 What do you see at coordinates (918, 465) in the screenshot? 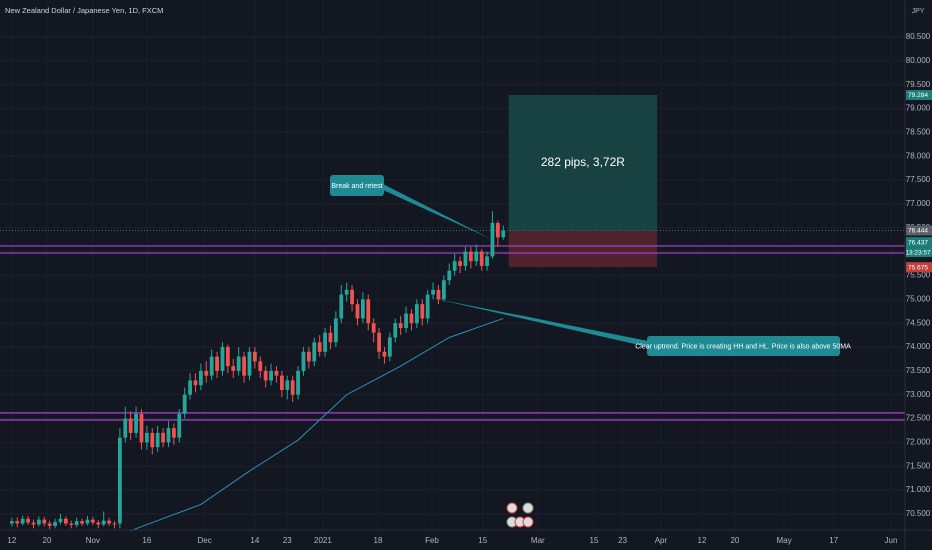
I see `y-tick-label: 71.500` at bounding box center [918, 465].